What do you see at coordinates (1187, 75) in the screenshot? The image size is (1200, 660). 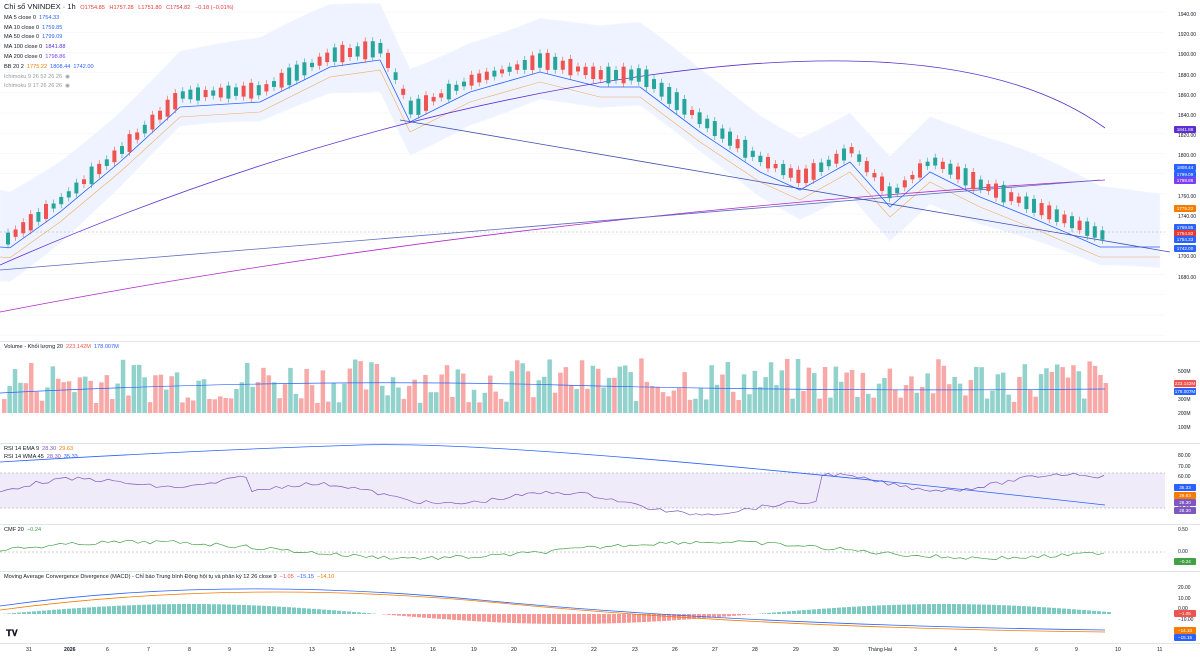 I see `price-axis-label: 1880.00` at bounding box center [1187, 75].